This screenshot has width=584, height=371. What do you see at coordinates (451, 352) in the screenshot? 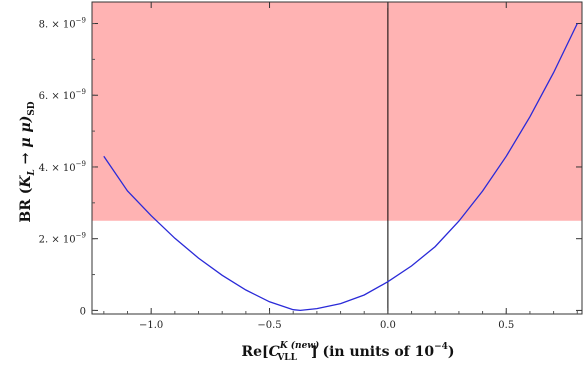
I see `x-axis-label-close: )` at bounding box center [451, 352].